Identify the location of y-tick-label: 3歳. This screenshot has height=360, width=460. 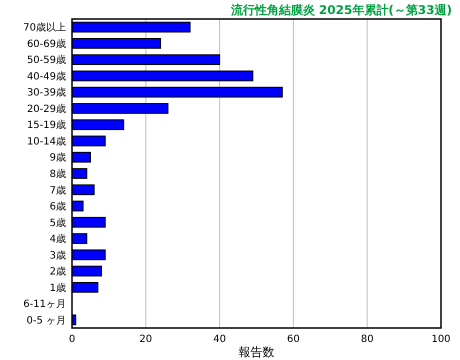
(58, 255).